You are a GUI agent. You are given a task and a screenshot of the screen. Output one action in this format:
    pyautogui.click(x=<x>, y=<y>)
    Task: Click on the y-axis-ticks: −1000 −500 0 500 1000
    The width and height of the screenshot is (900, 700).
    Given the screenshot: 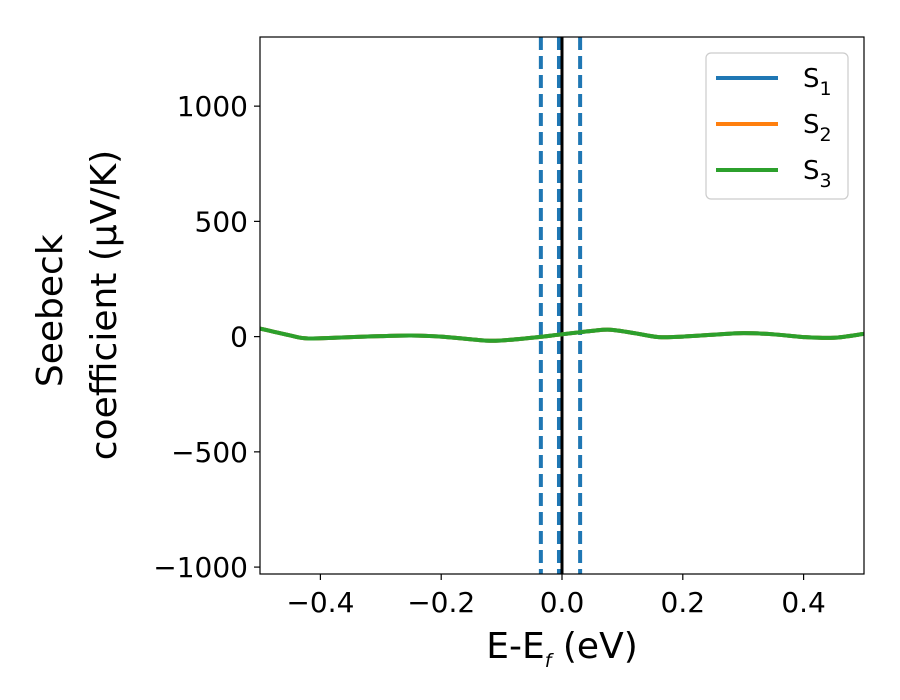 What is the action you would take?
    pyautogui.click(x=206, y=337)
    